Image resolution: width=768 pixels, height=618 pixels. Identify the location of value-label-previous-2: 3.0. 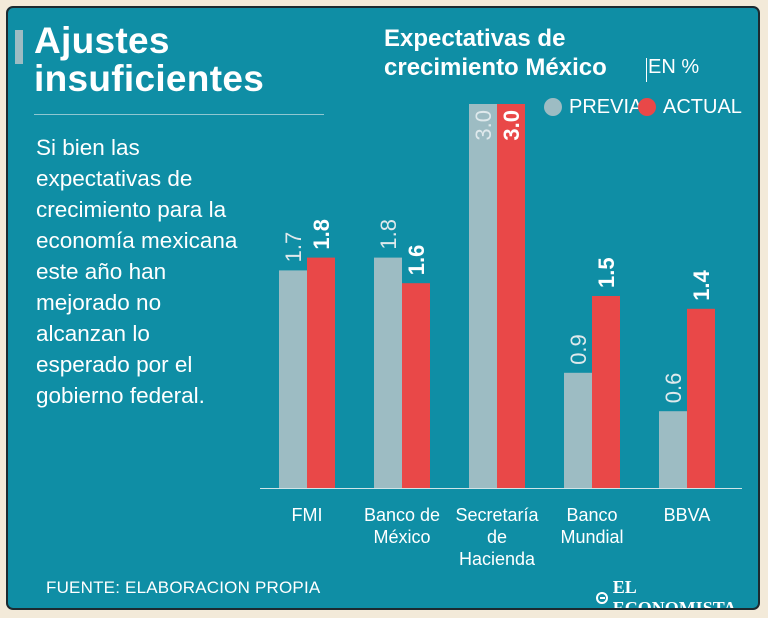
(483, 125).